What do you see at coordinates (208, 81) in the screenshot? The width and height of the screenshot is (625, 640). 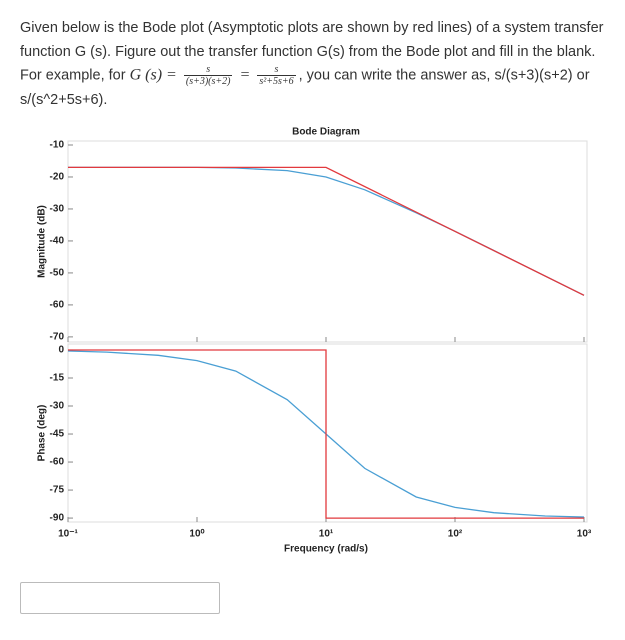 I see `denominator: (s+3)(s+2)` at bounding box center [208, 81].